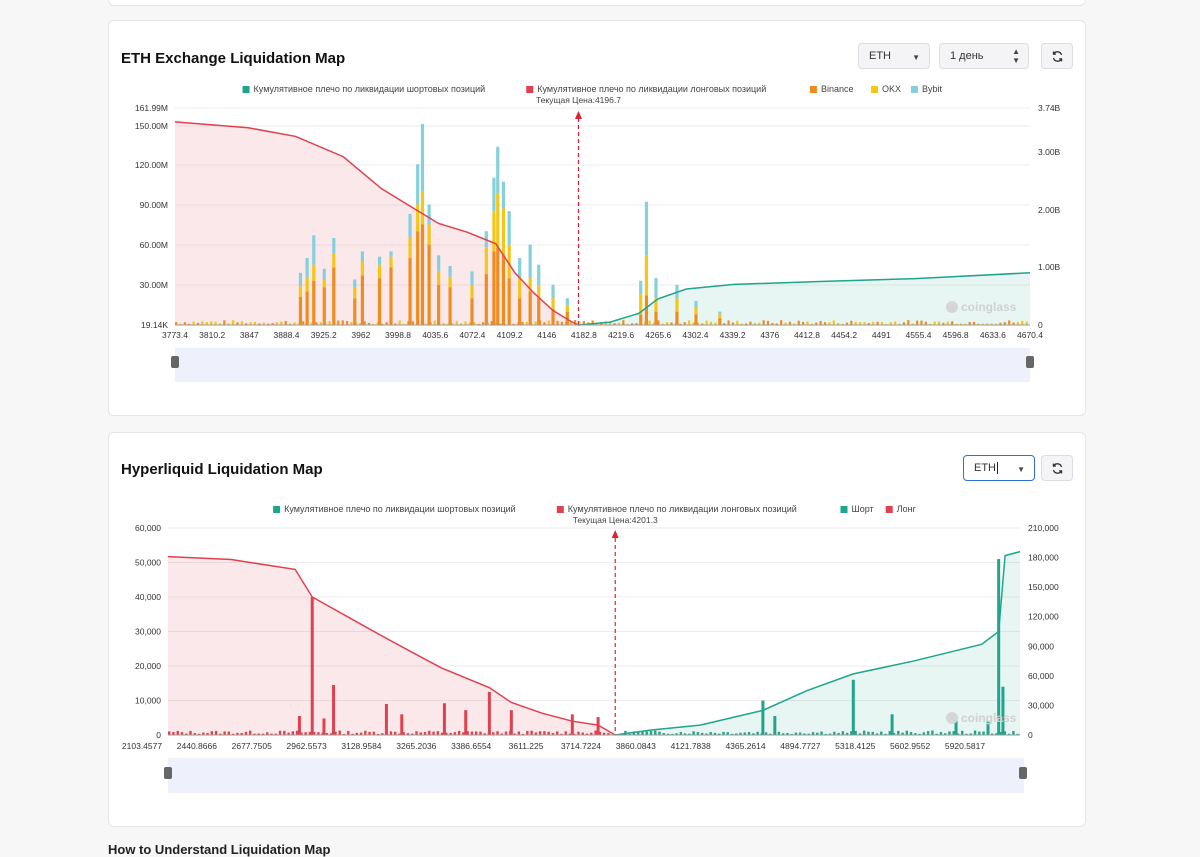 The height and width of the screenshot is (857, 1200). I want to click on x-tick-8: 4072.4, so click(472, 335).